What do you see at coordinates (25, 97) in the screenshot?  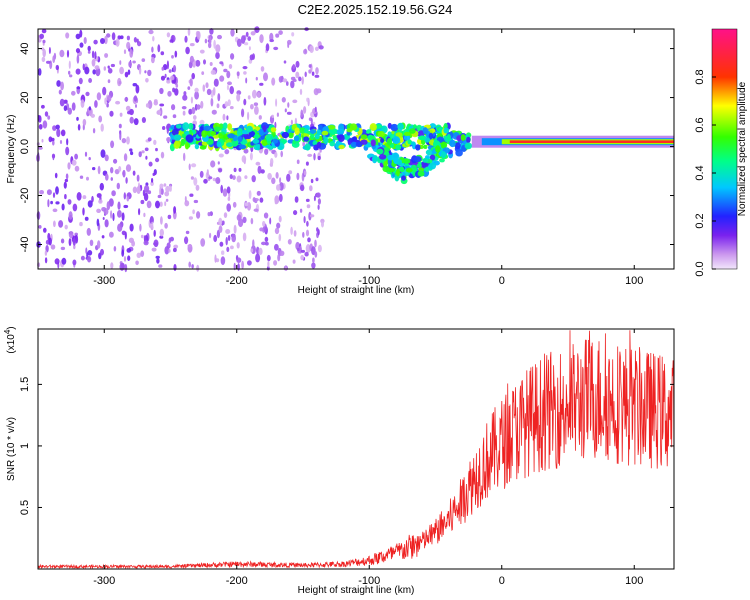 I see `y-tick-label: 20` at bounding box center [25, 97].